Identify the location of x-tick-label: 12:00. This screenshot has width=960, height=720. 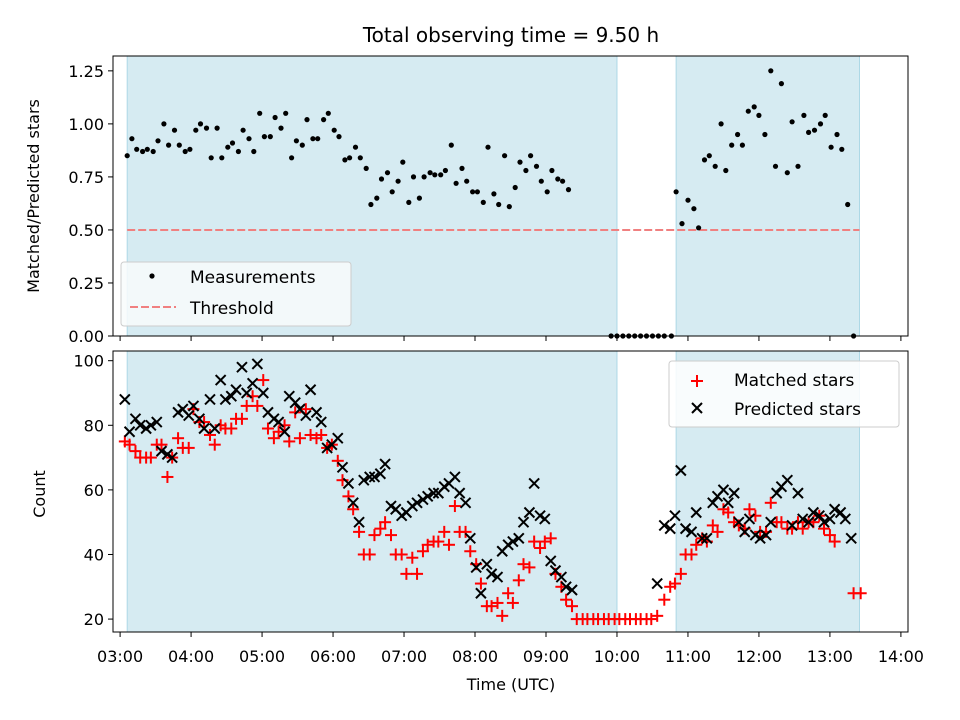
(759, 656).